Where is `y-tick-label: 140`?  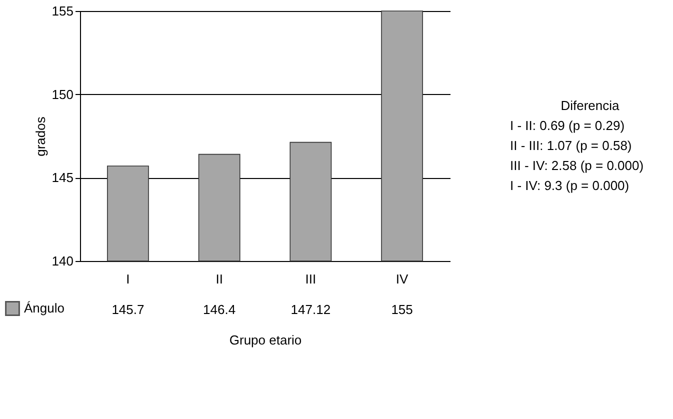 y-tick-label: 140 is located at coordinates (63, 261).